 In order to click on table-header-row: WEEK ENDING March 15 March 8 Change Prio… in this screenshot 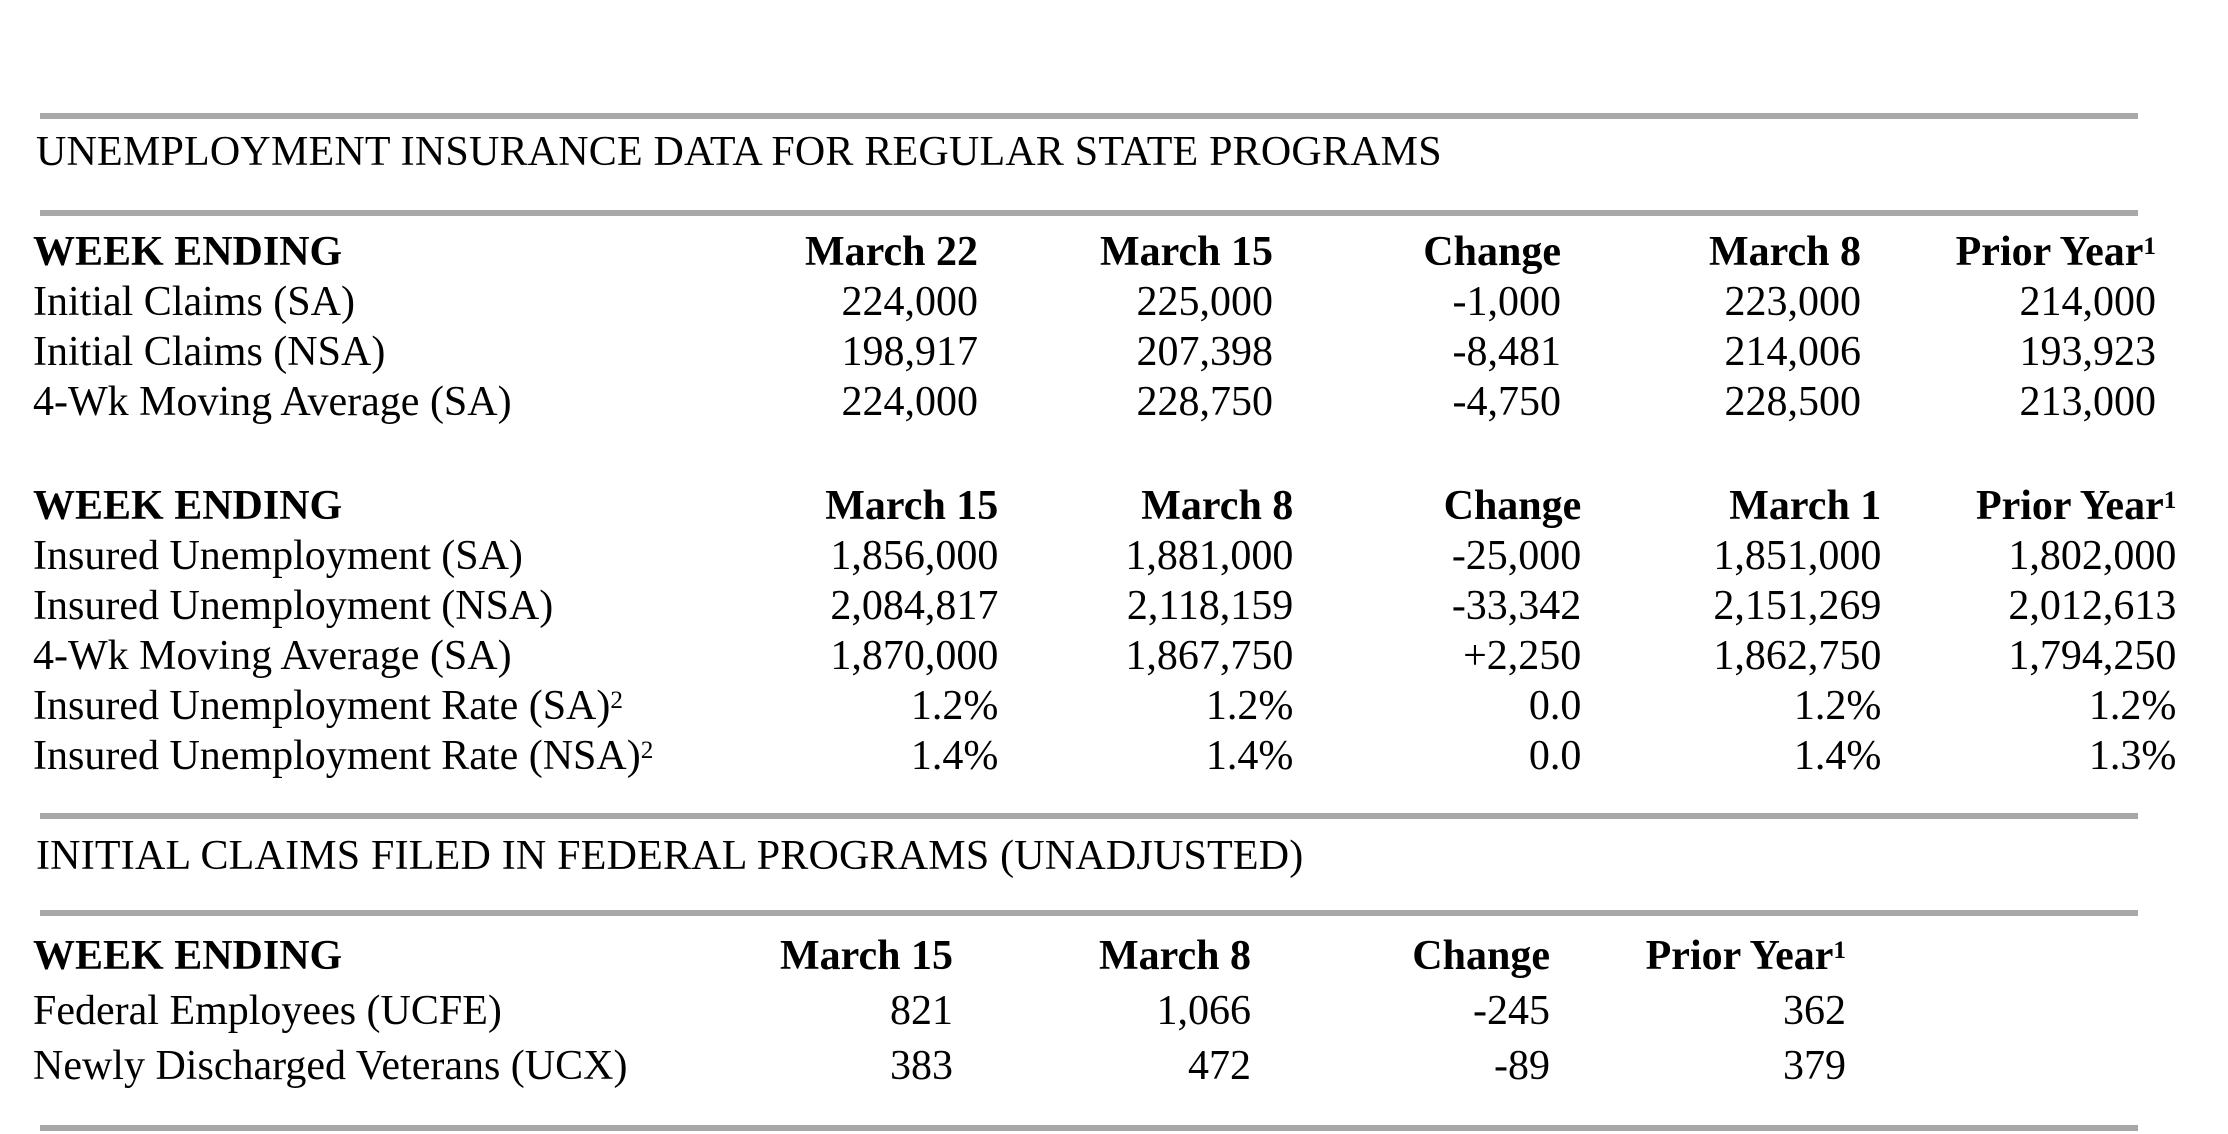, I will do `click(939, 956)`.